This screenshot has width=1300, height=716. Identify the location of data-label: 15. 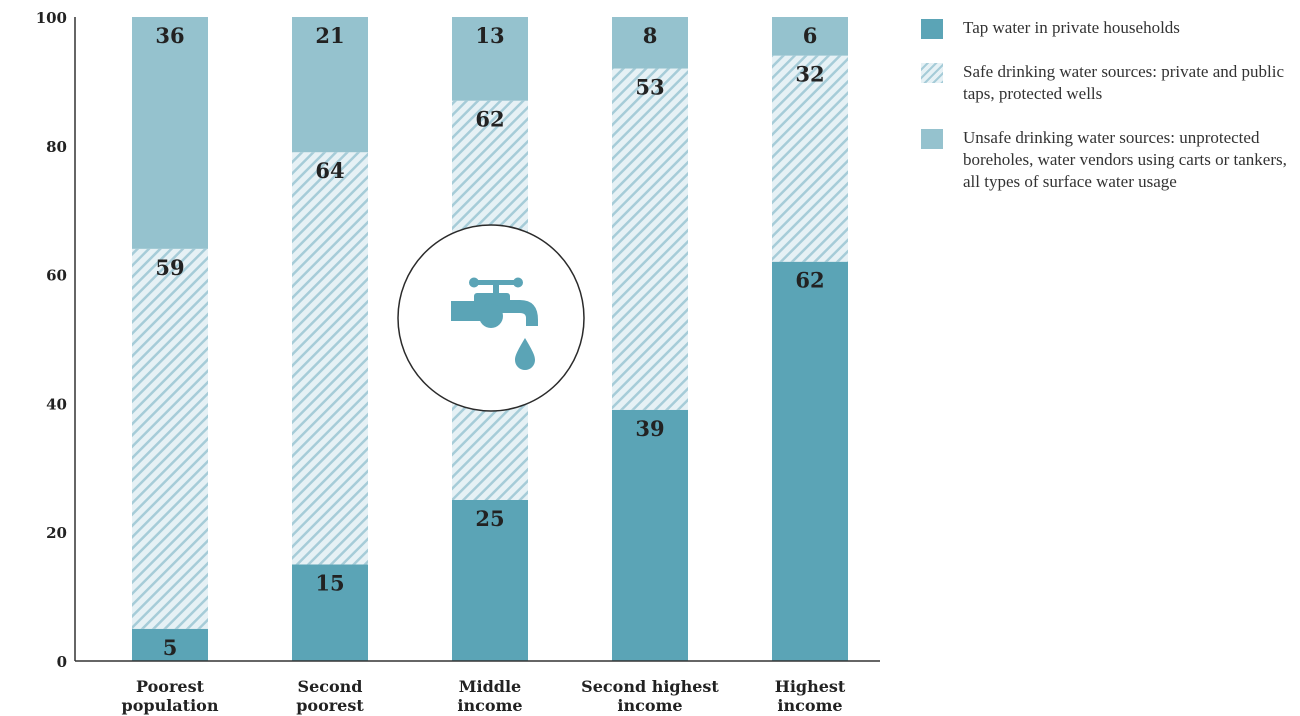
(329, 582).